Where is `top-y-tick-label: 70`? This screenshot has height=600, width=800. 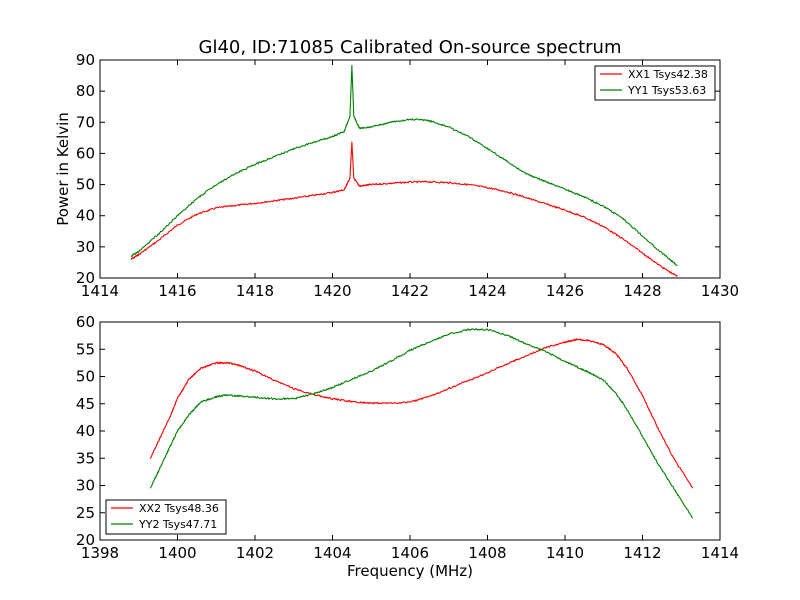
top-y-tick-label: 70 is located at coordinates (85, 122).